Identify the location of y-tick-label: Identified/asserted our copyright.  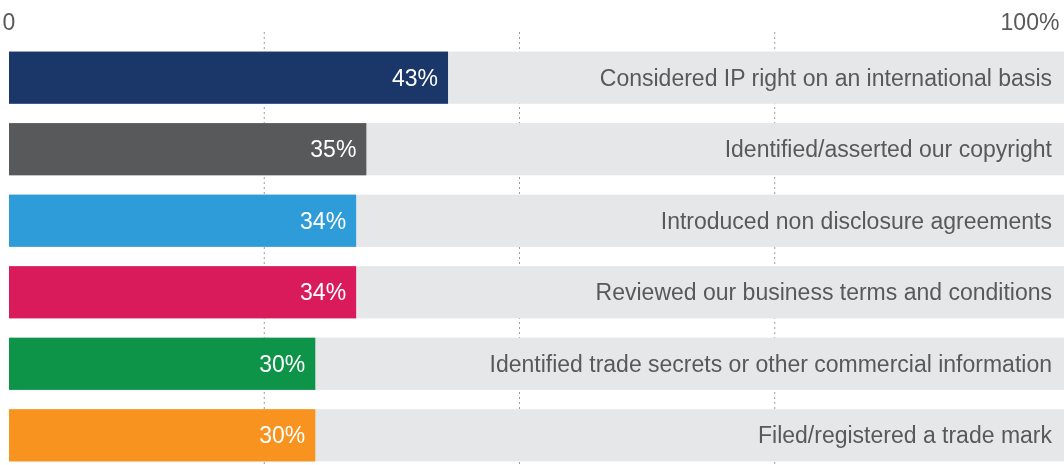
(888, 149).